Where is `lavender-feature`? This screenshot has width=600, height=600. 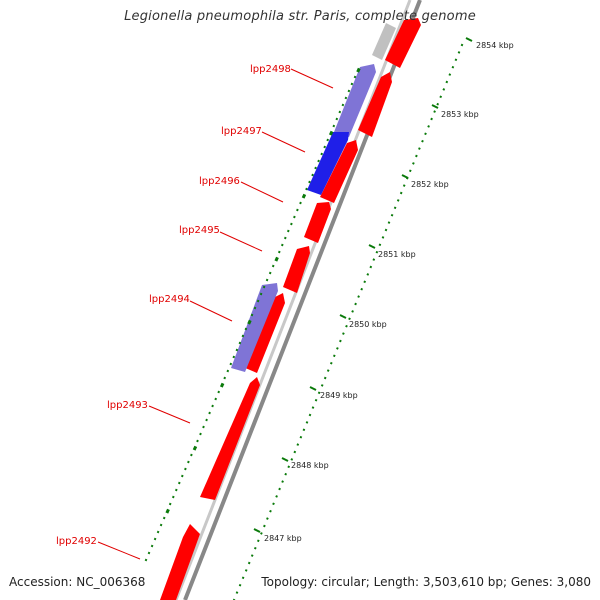
lavender-feature is located at coordinates (355, 100).